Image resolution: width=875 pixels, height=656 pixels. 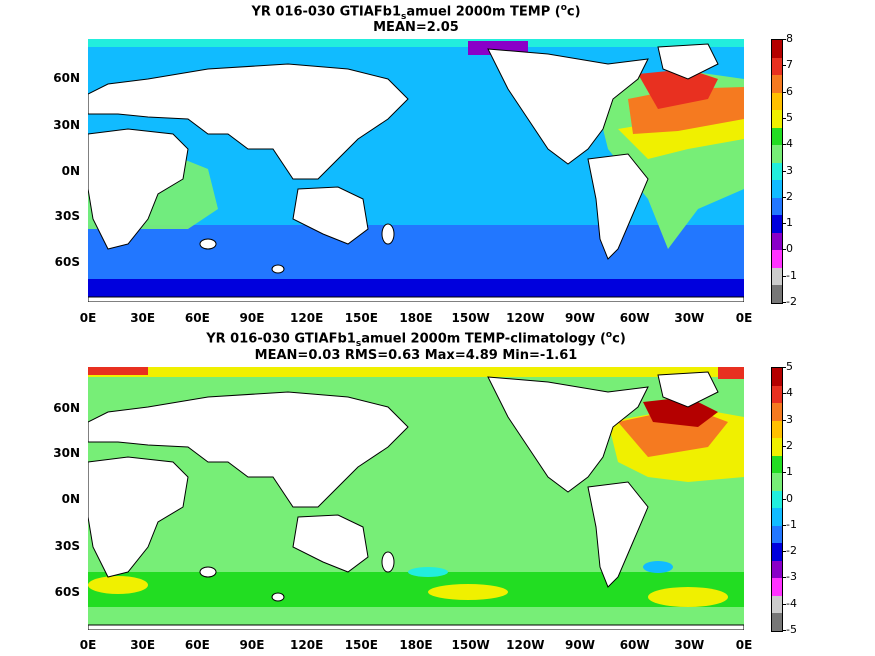 I want to click on panel2-lon-12: 0E, so click(x=744, y=645).